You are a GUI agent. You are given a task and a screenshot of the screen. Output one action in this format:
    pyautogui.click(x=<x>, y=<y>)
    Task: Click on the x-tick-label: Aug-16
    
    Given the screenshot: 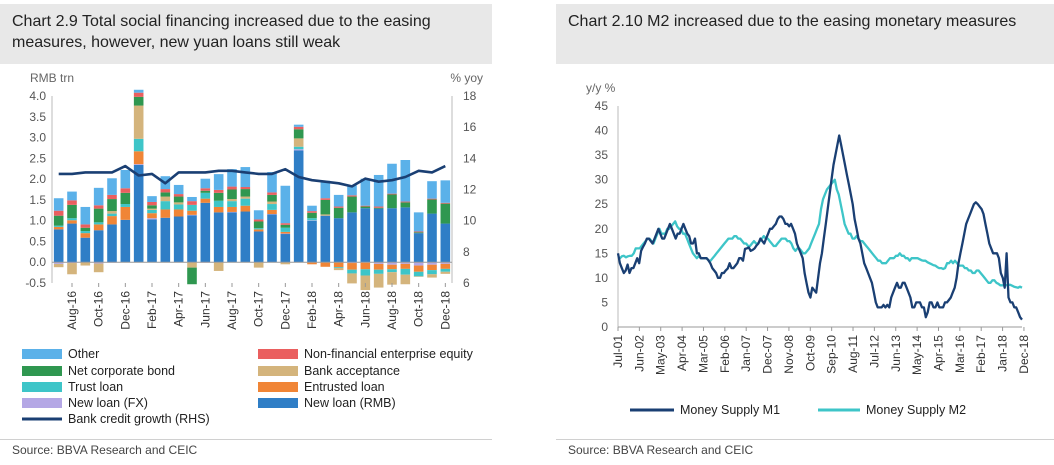 What is the action you would take?
    pyautogui.click(x=72, y=310)
    